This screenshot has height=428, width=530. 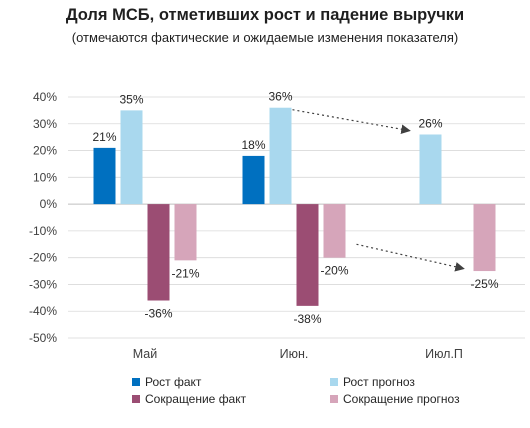 I want to click on y-tick-label: 40%, so click(x=45, y=97).